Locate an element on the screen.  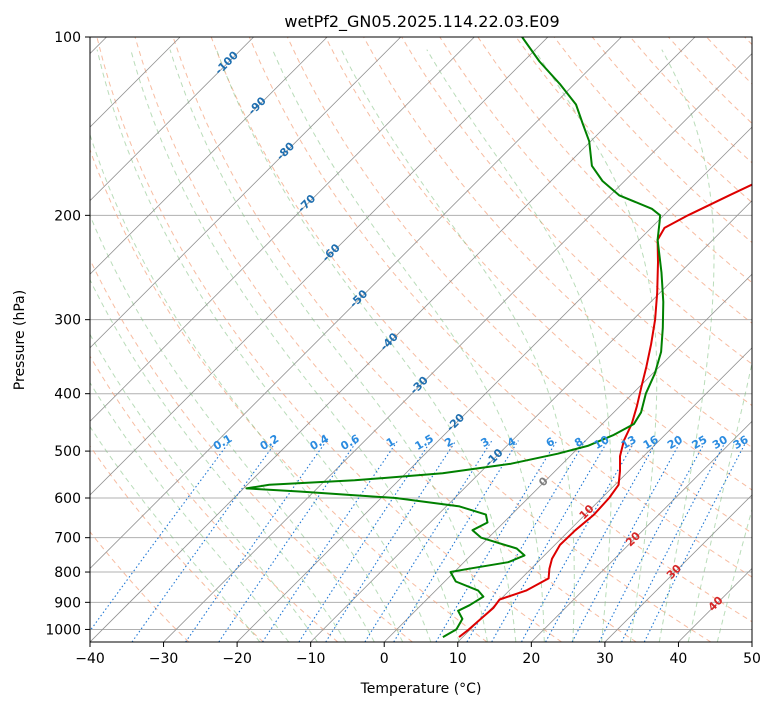
y-tick-label: 600 is located at coordinates (67, 499).